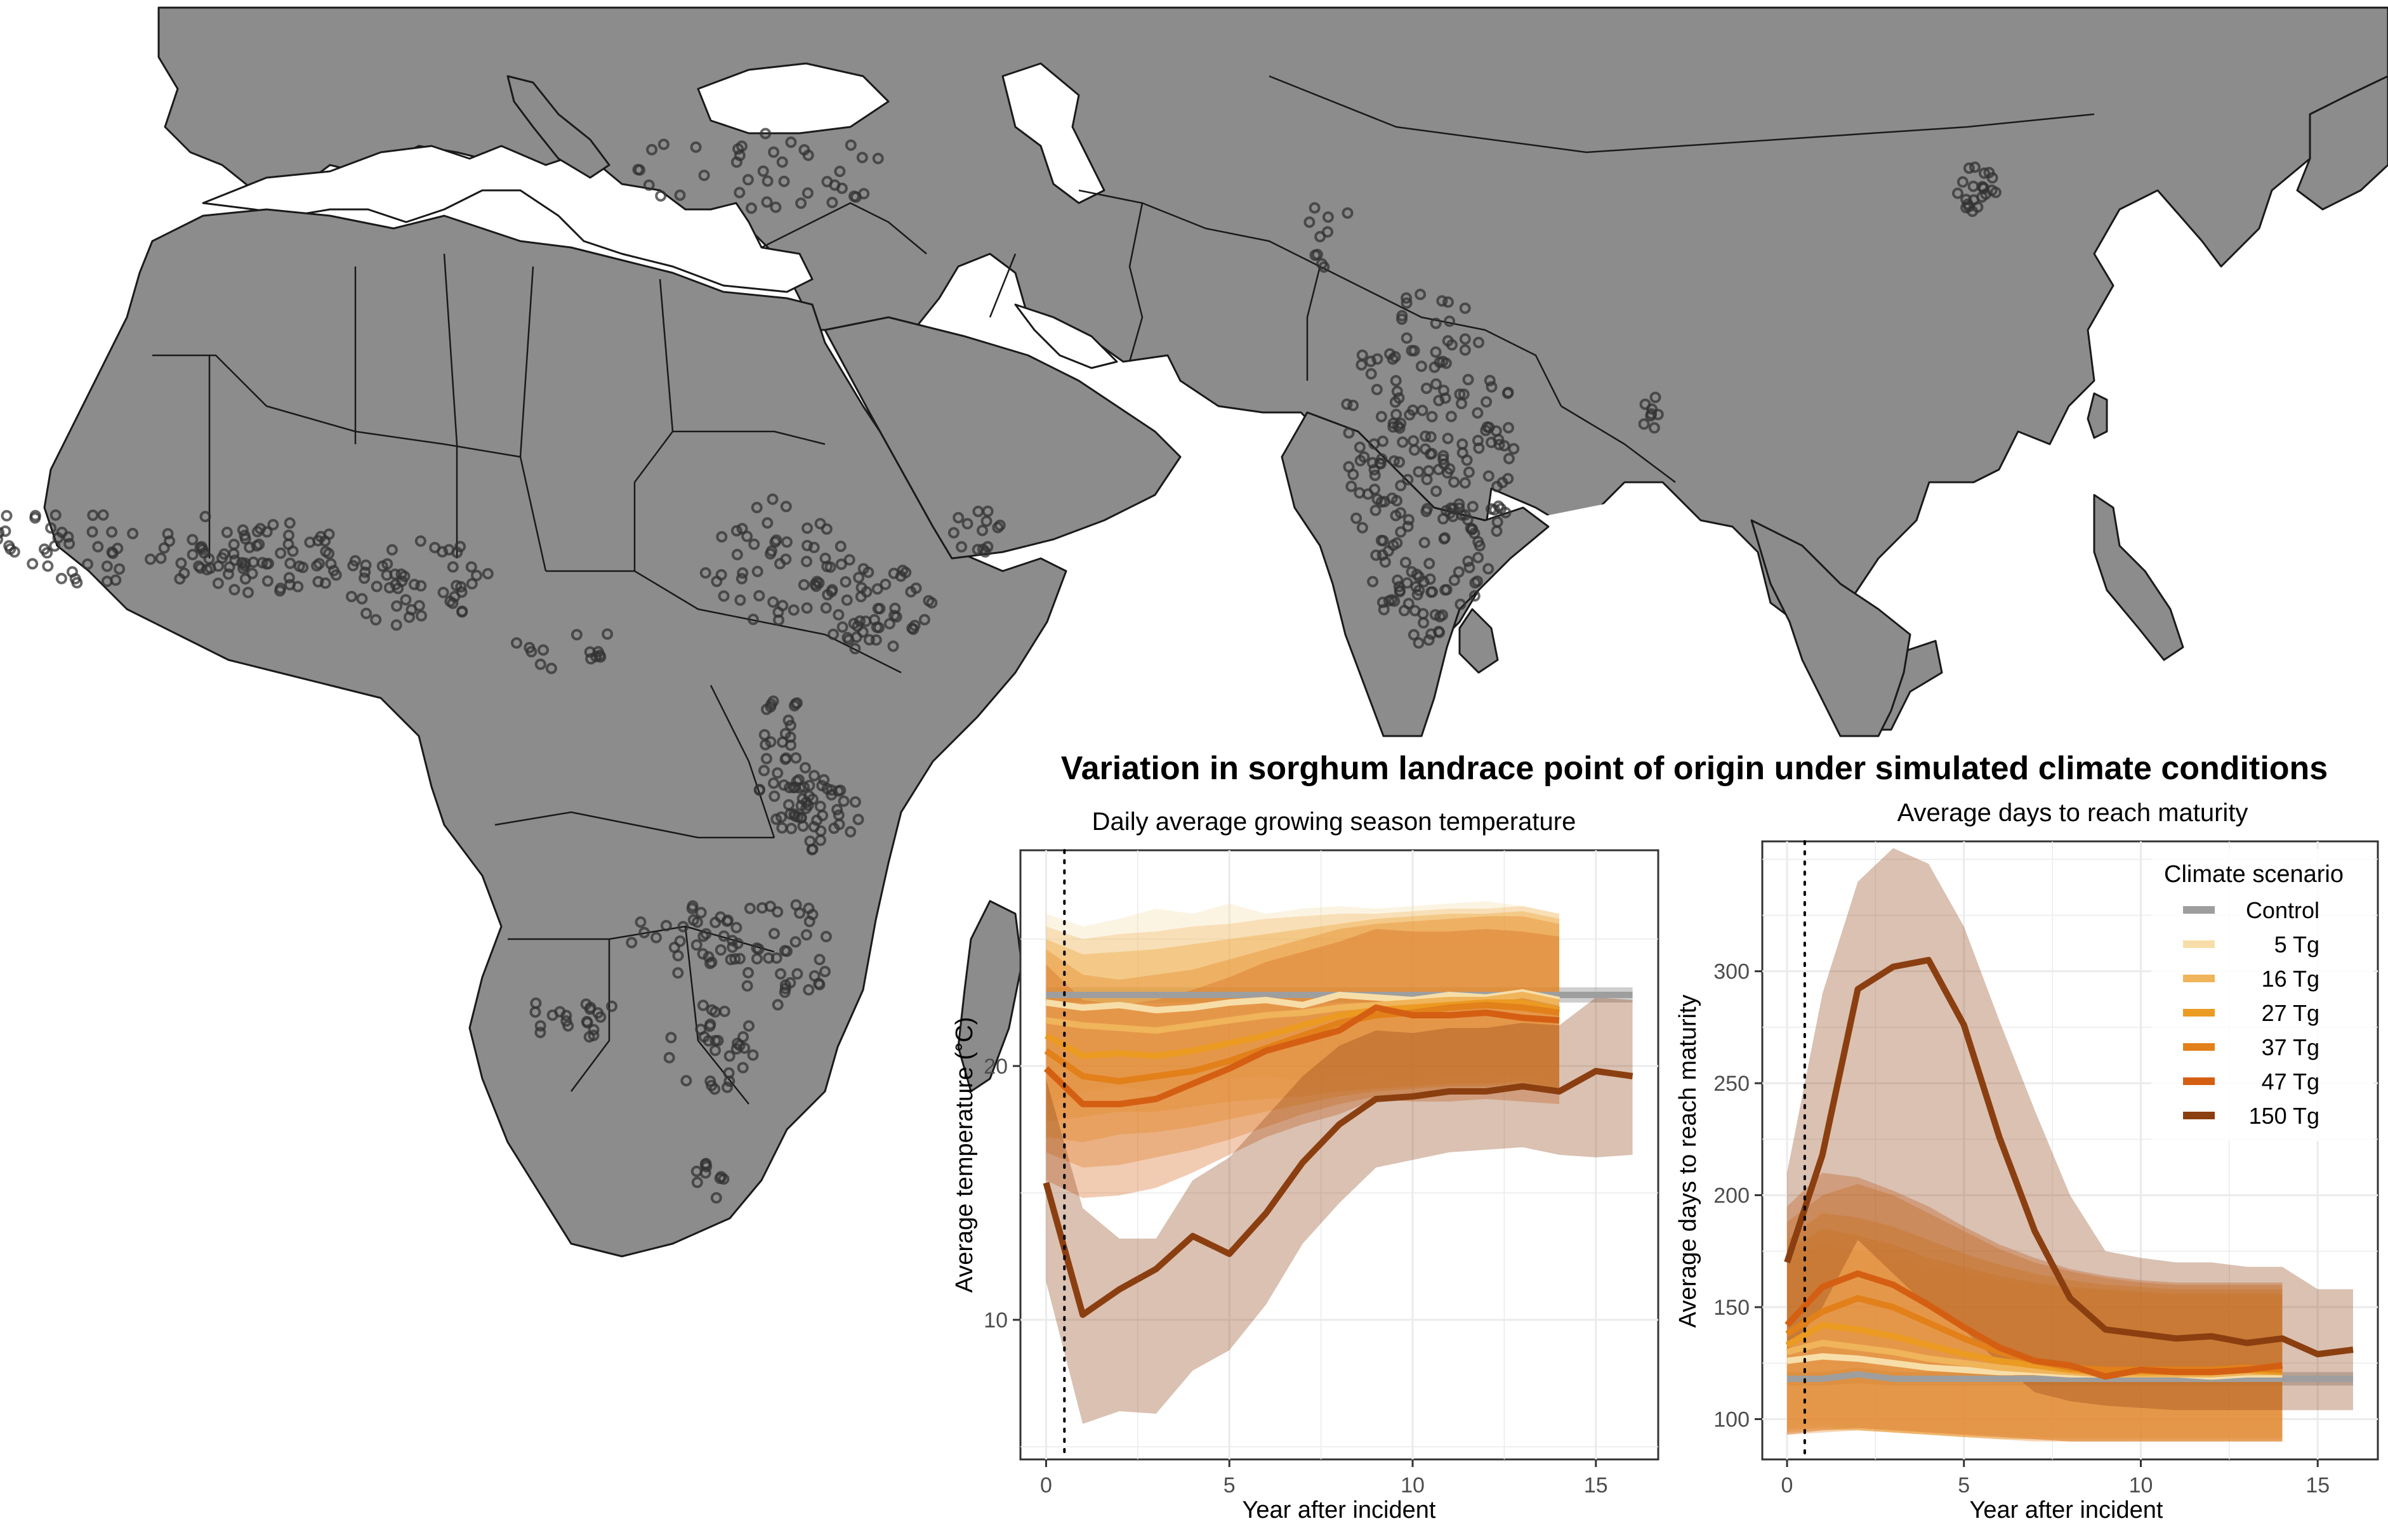  I want to click on legend-label: Control, so click(2282, 910).